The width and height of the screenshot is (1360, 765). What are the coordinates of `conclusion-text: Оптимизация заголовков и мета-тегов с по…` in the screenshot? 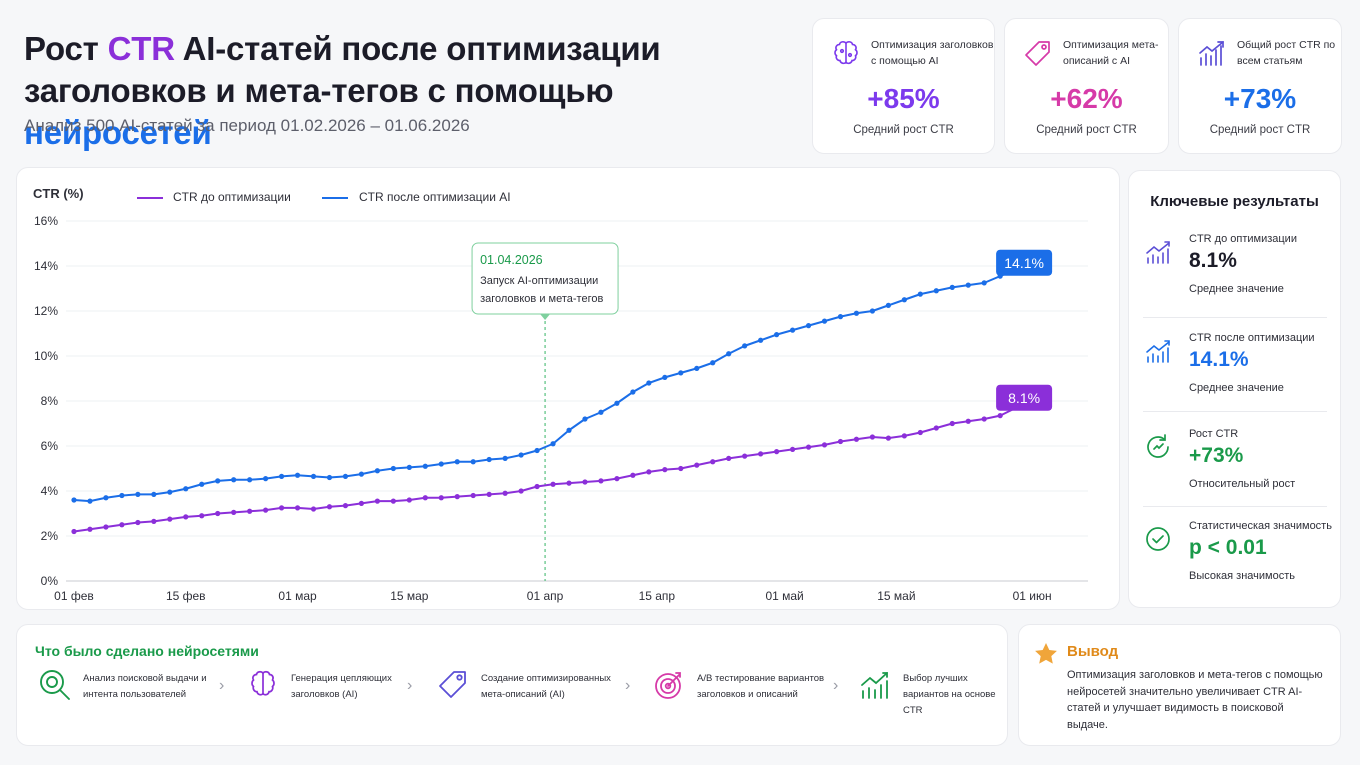 It's located at (1195, 700).